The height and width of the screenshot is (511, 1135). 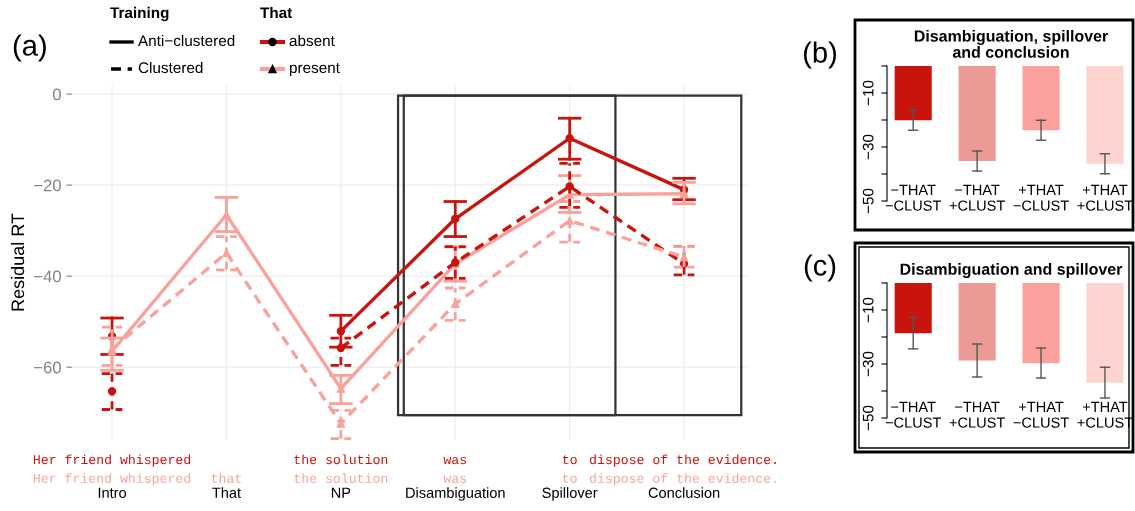 What do you see at coordinates (276, 12) in the screenshot?
I see `text: That` at bounding box center [276, 12].